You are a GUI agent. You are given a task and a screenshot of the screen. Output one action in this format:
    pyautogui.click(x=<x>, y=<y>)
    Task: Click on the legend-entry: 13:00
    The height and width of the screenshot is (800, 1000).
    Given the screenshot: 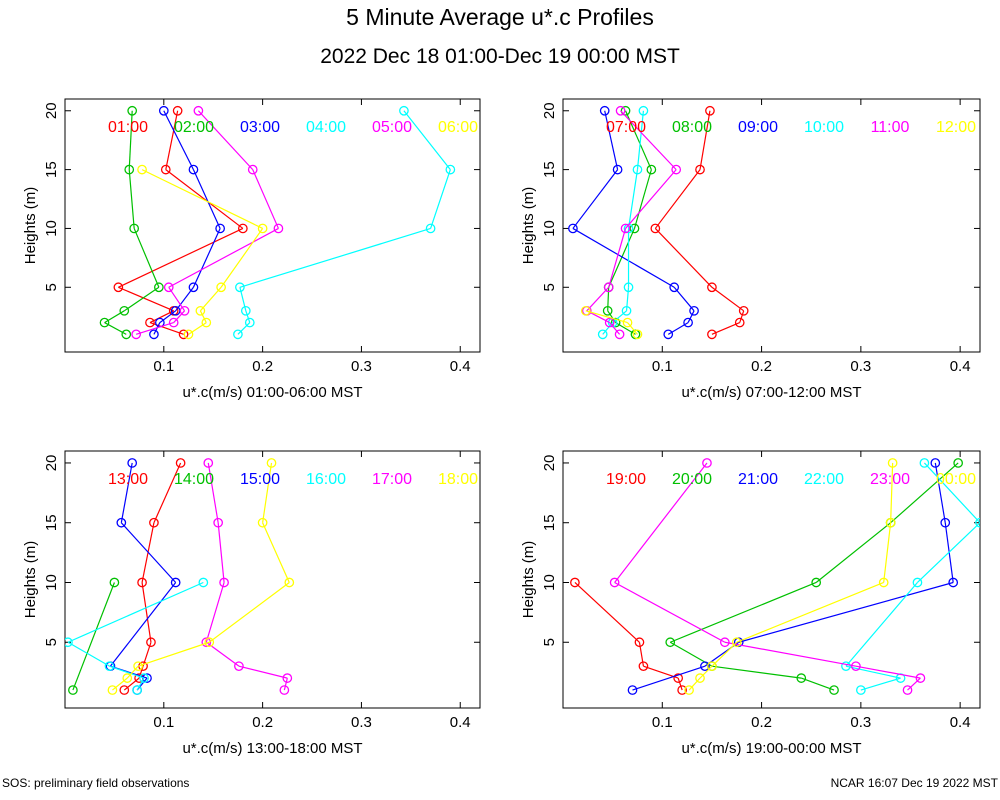 What is the action you would take?
    pyautogui.click(x=128, y=479)
    